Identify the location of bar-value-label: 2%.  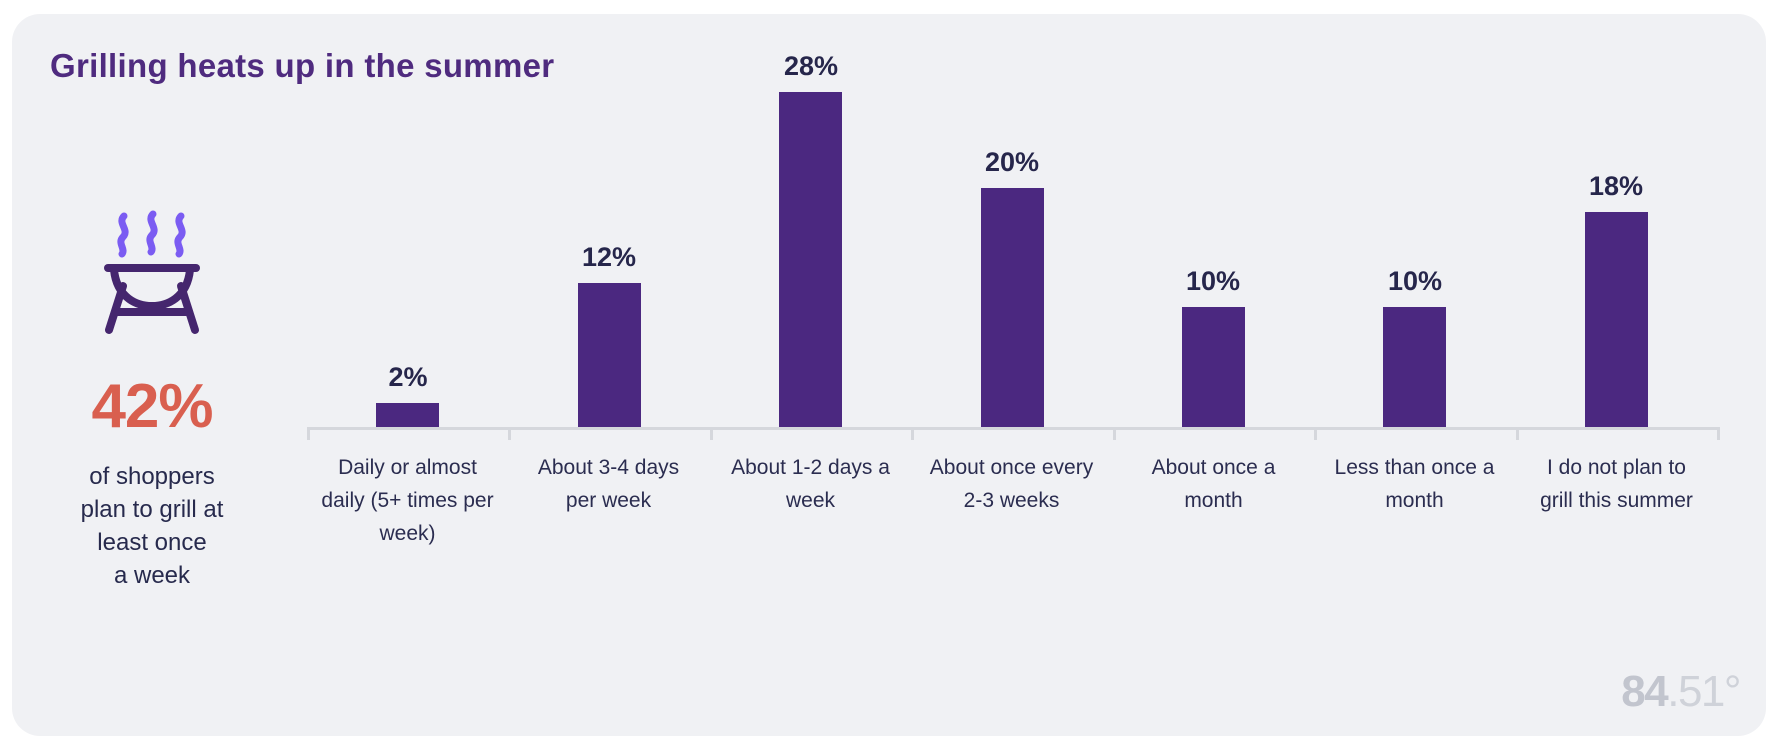
(408, 377).